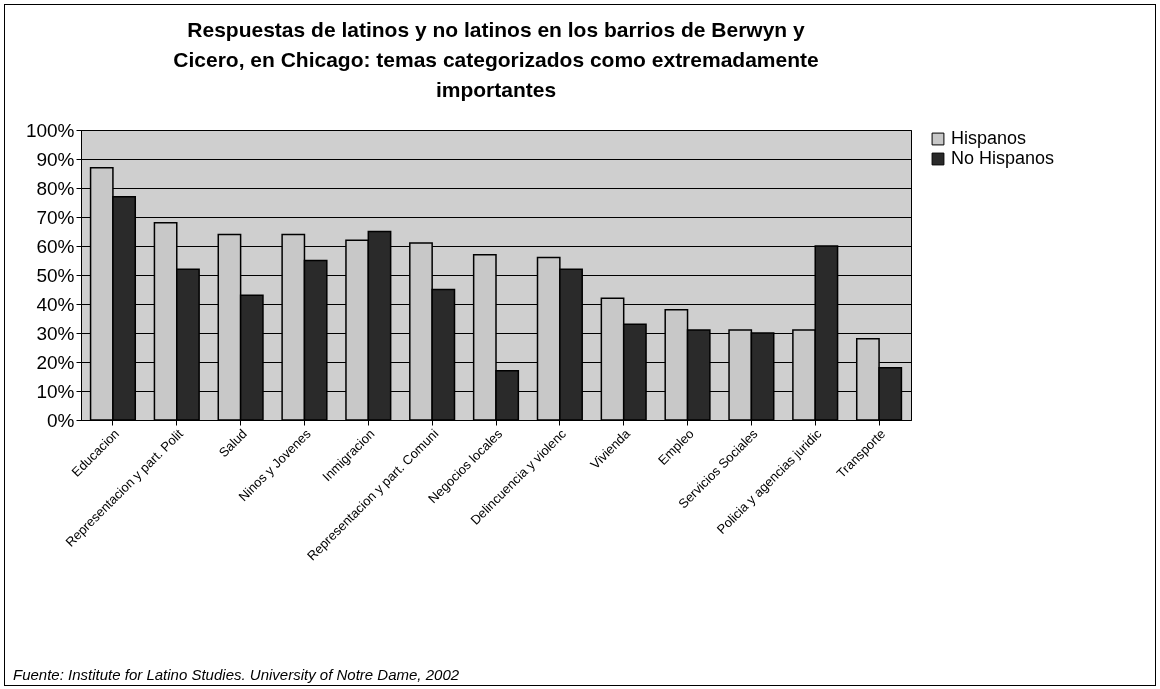  Describe the element at coordinates (55, 362) in the screenshot. I see `y-tick-label: 20%` at that location.